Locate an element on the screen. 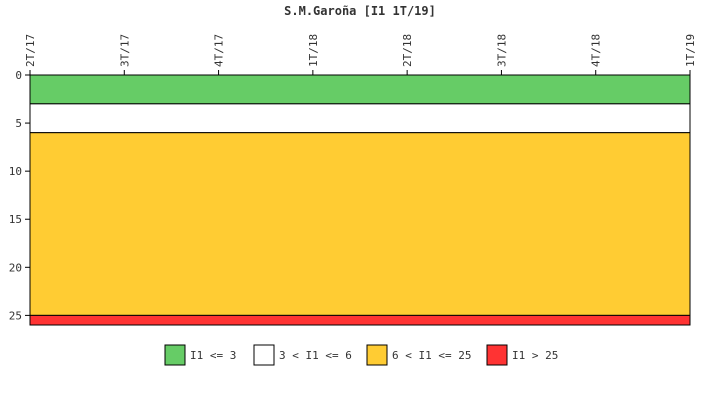  legend-label: 3 < I1 <= 6 is located at coordinates (315, 355).